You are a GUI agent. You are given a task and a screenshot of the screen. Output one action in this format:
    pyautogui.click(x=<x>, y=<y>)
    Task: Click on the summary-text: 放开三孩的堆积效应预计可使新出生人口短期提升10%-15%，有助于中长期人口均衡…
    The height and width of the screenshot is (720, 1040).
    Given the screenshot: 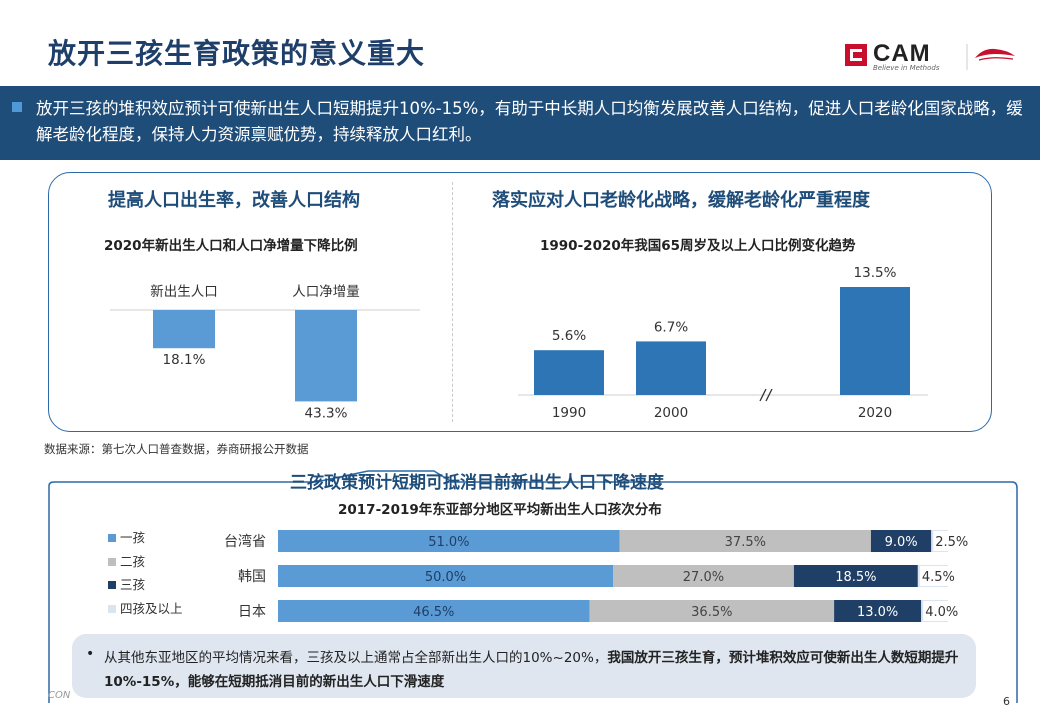 What is the action you would take?
    pyautogui.click(x=529, y=121)
    